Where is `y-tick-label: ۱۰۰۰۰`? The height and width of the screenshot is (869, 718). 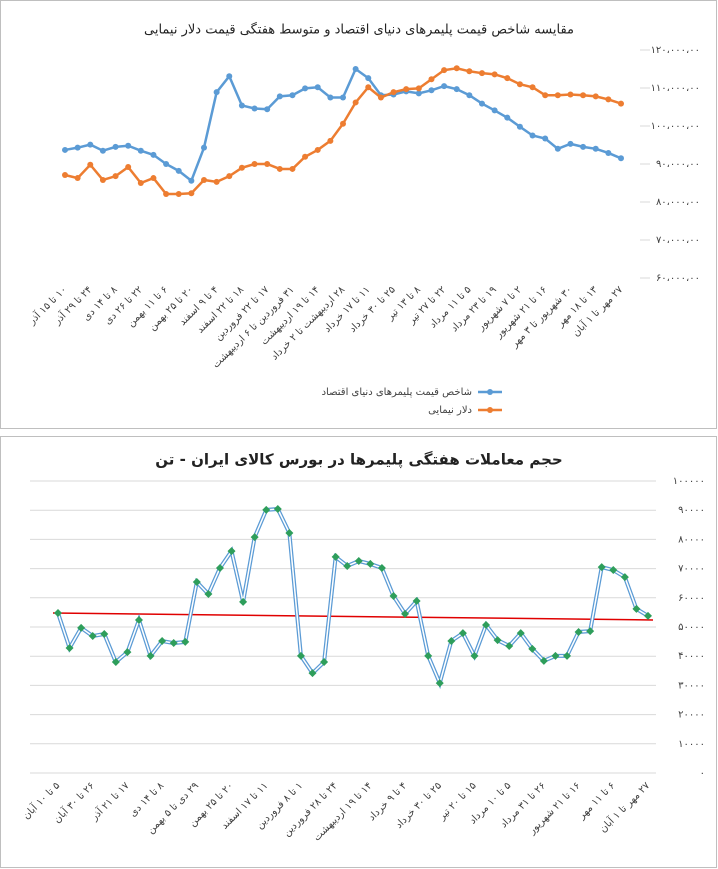 y-tick-label: ۱۰۰۰۰ is located at coordinates (691, 744).